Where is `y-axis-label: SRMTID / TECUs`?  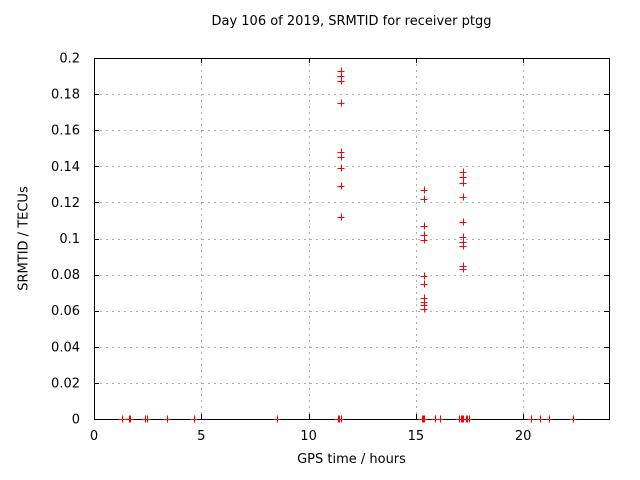 y-axis-label: SRMTID / TECUs is located at coordinates (24, 238).